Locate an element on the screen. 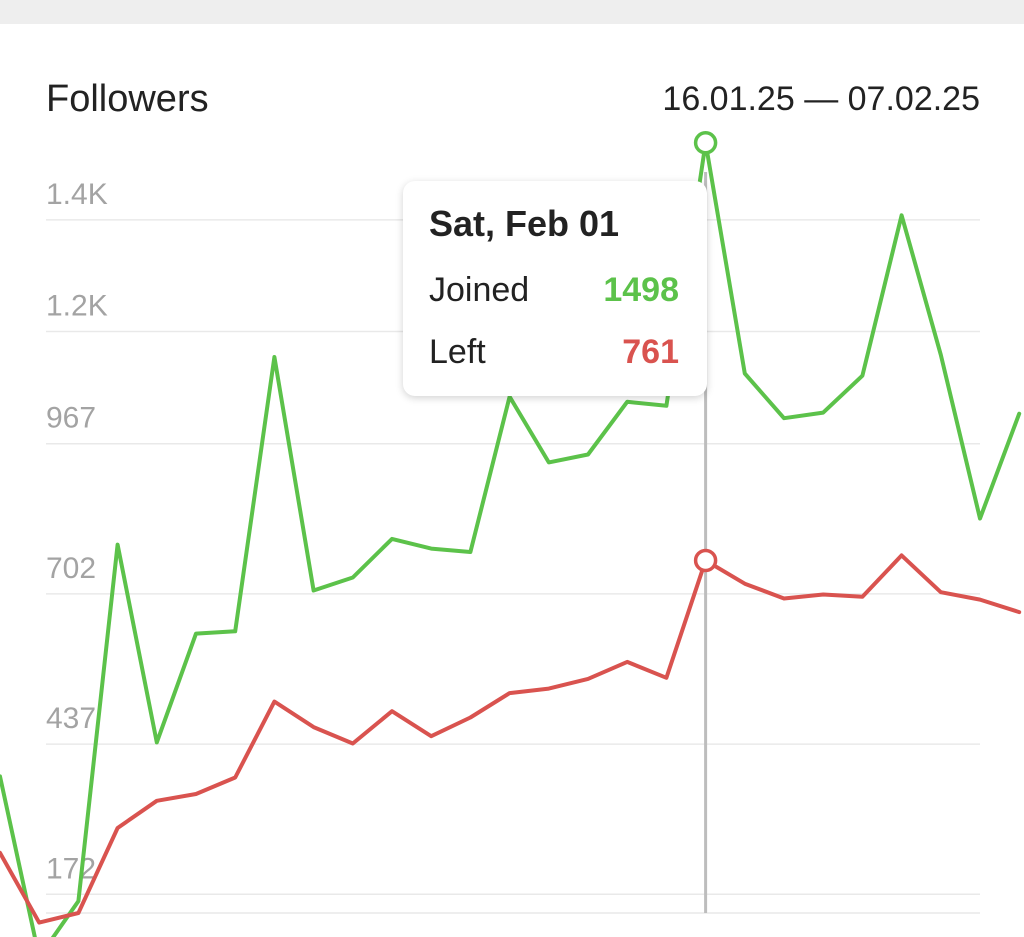 The image size is (1024, 937). date-range: 16.01.25 — 07.02.25 is located at coordinates (821, 99).